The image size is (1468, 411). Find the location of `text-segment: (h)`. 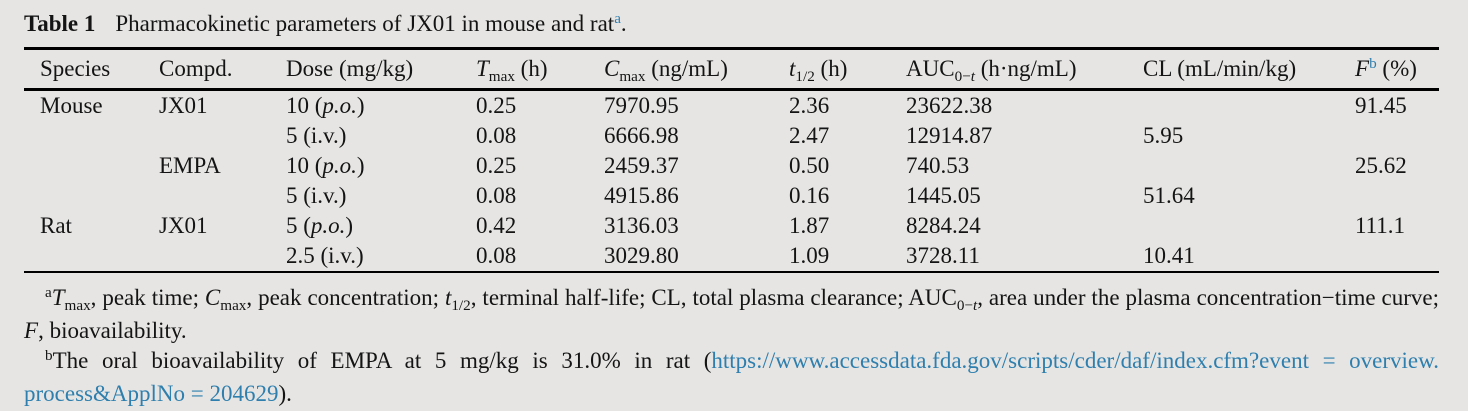

text-segment: (h) is located at coordinates (531, 68).